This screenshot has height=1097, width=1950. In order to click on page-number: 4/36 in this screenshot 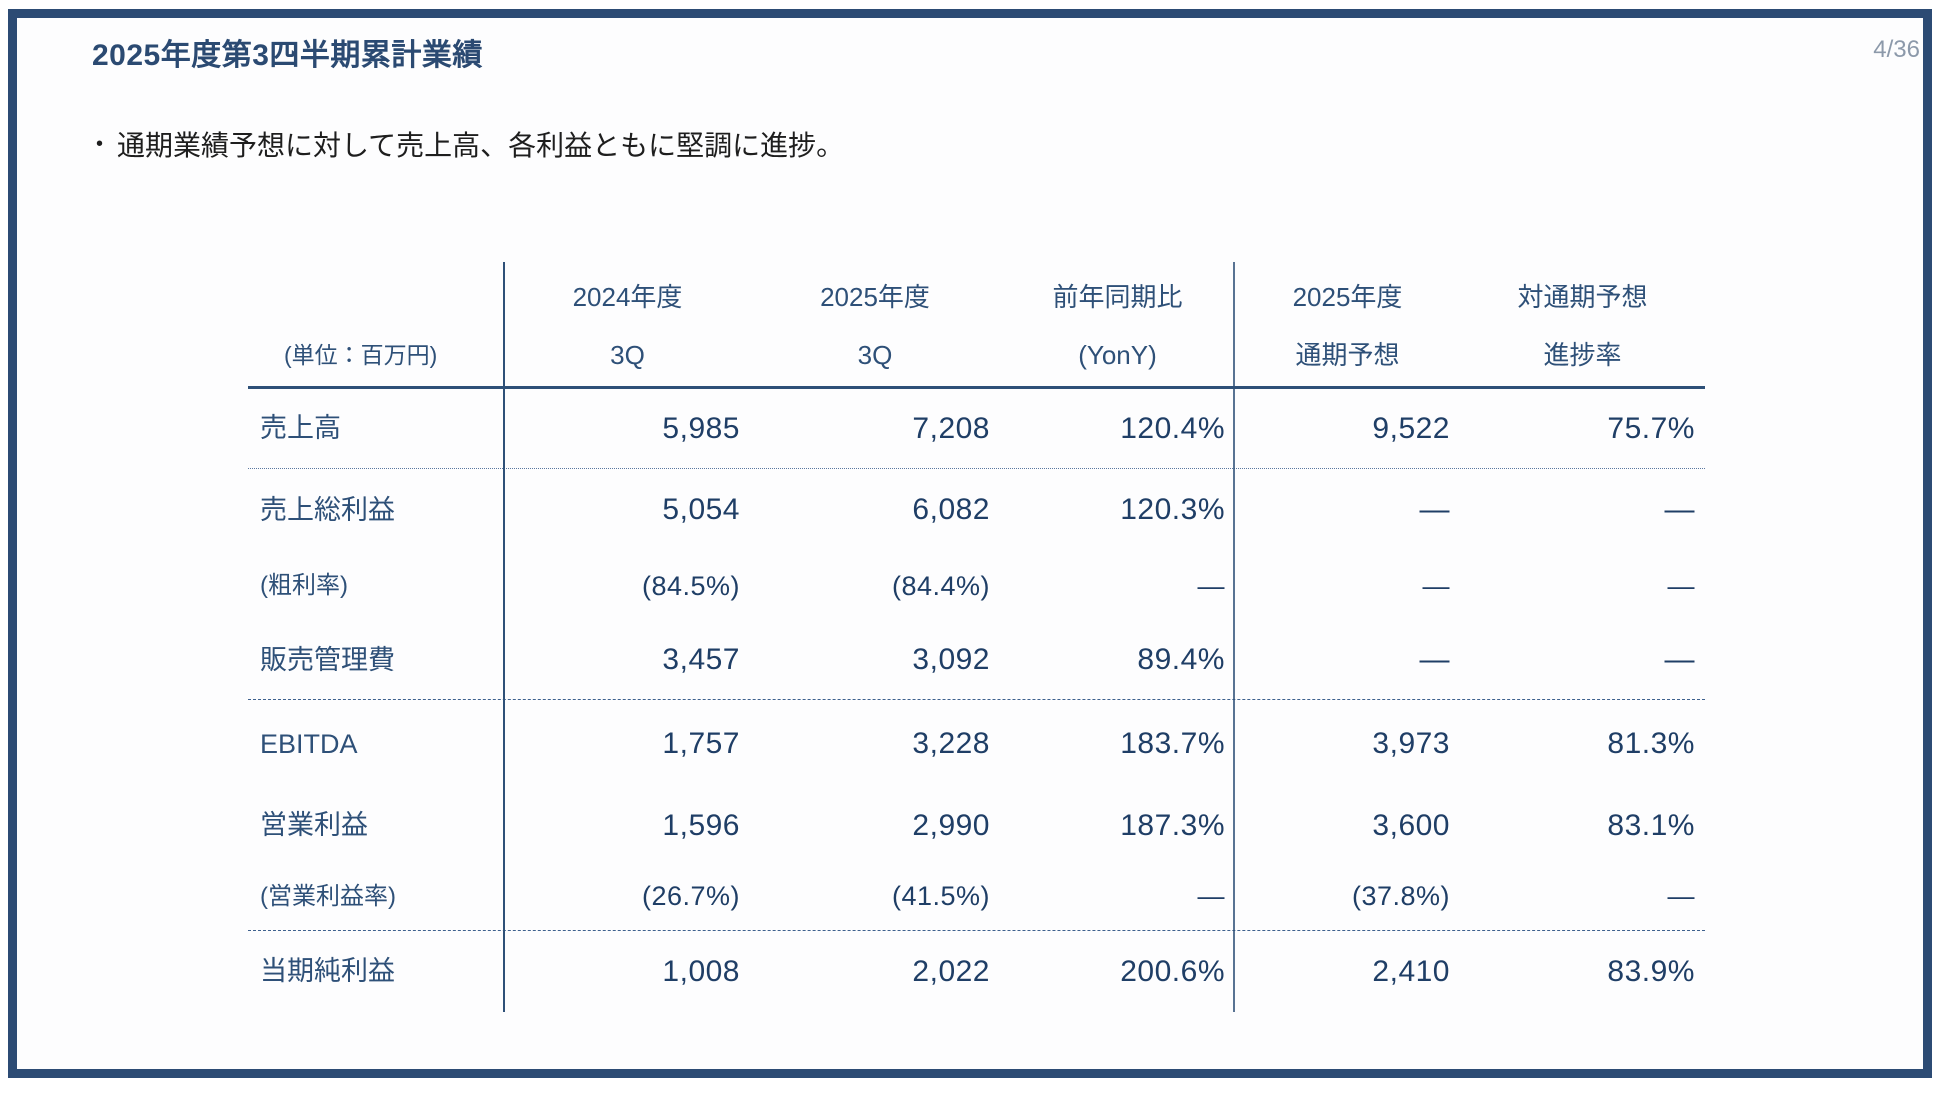, I will do `click(1896, 49)`.